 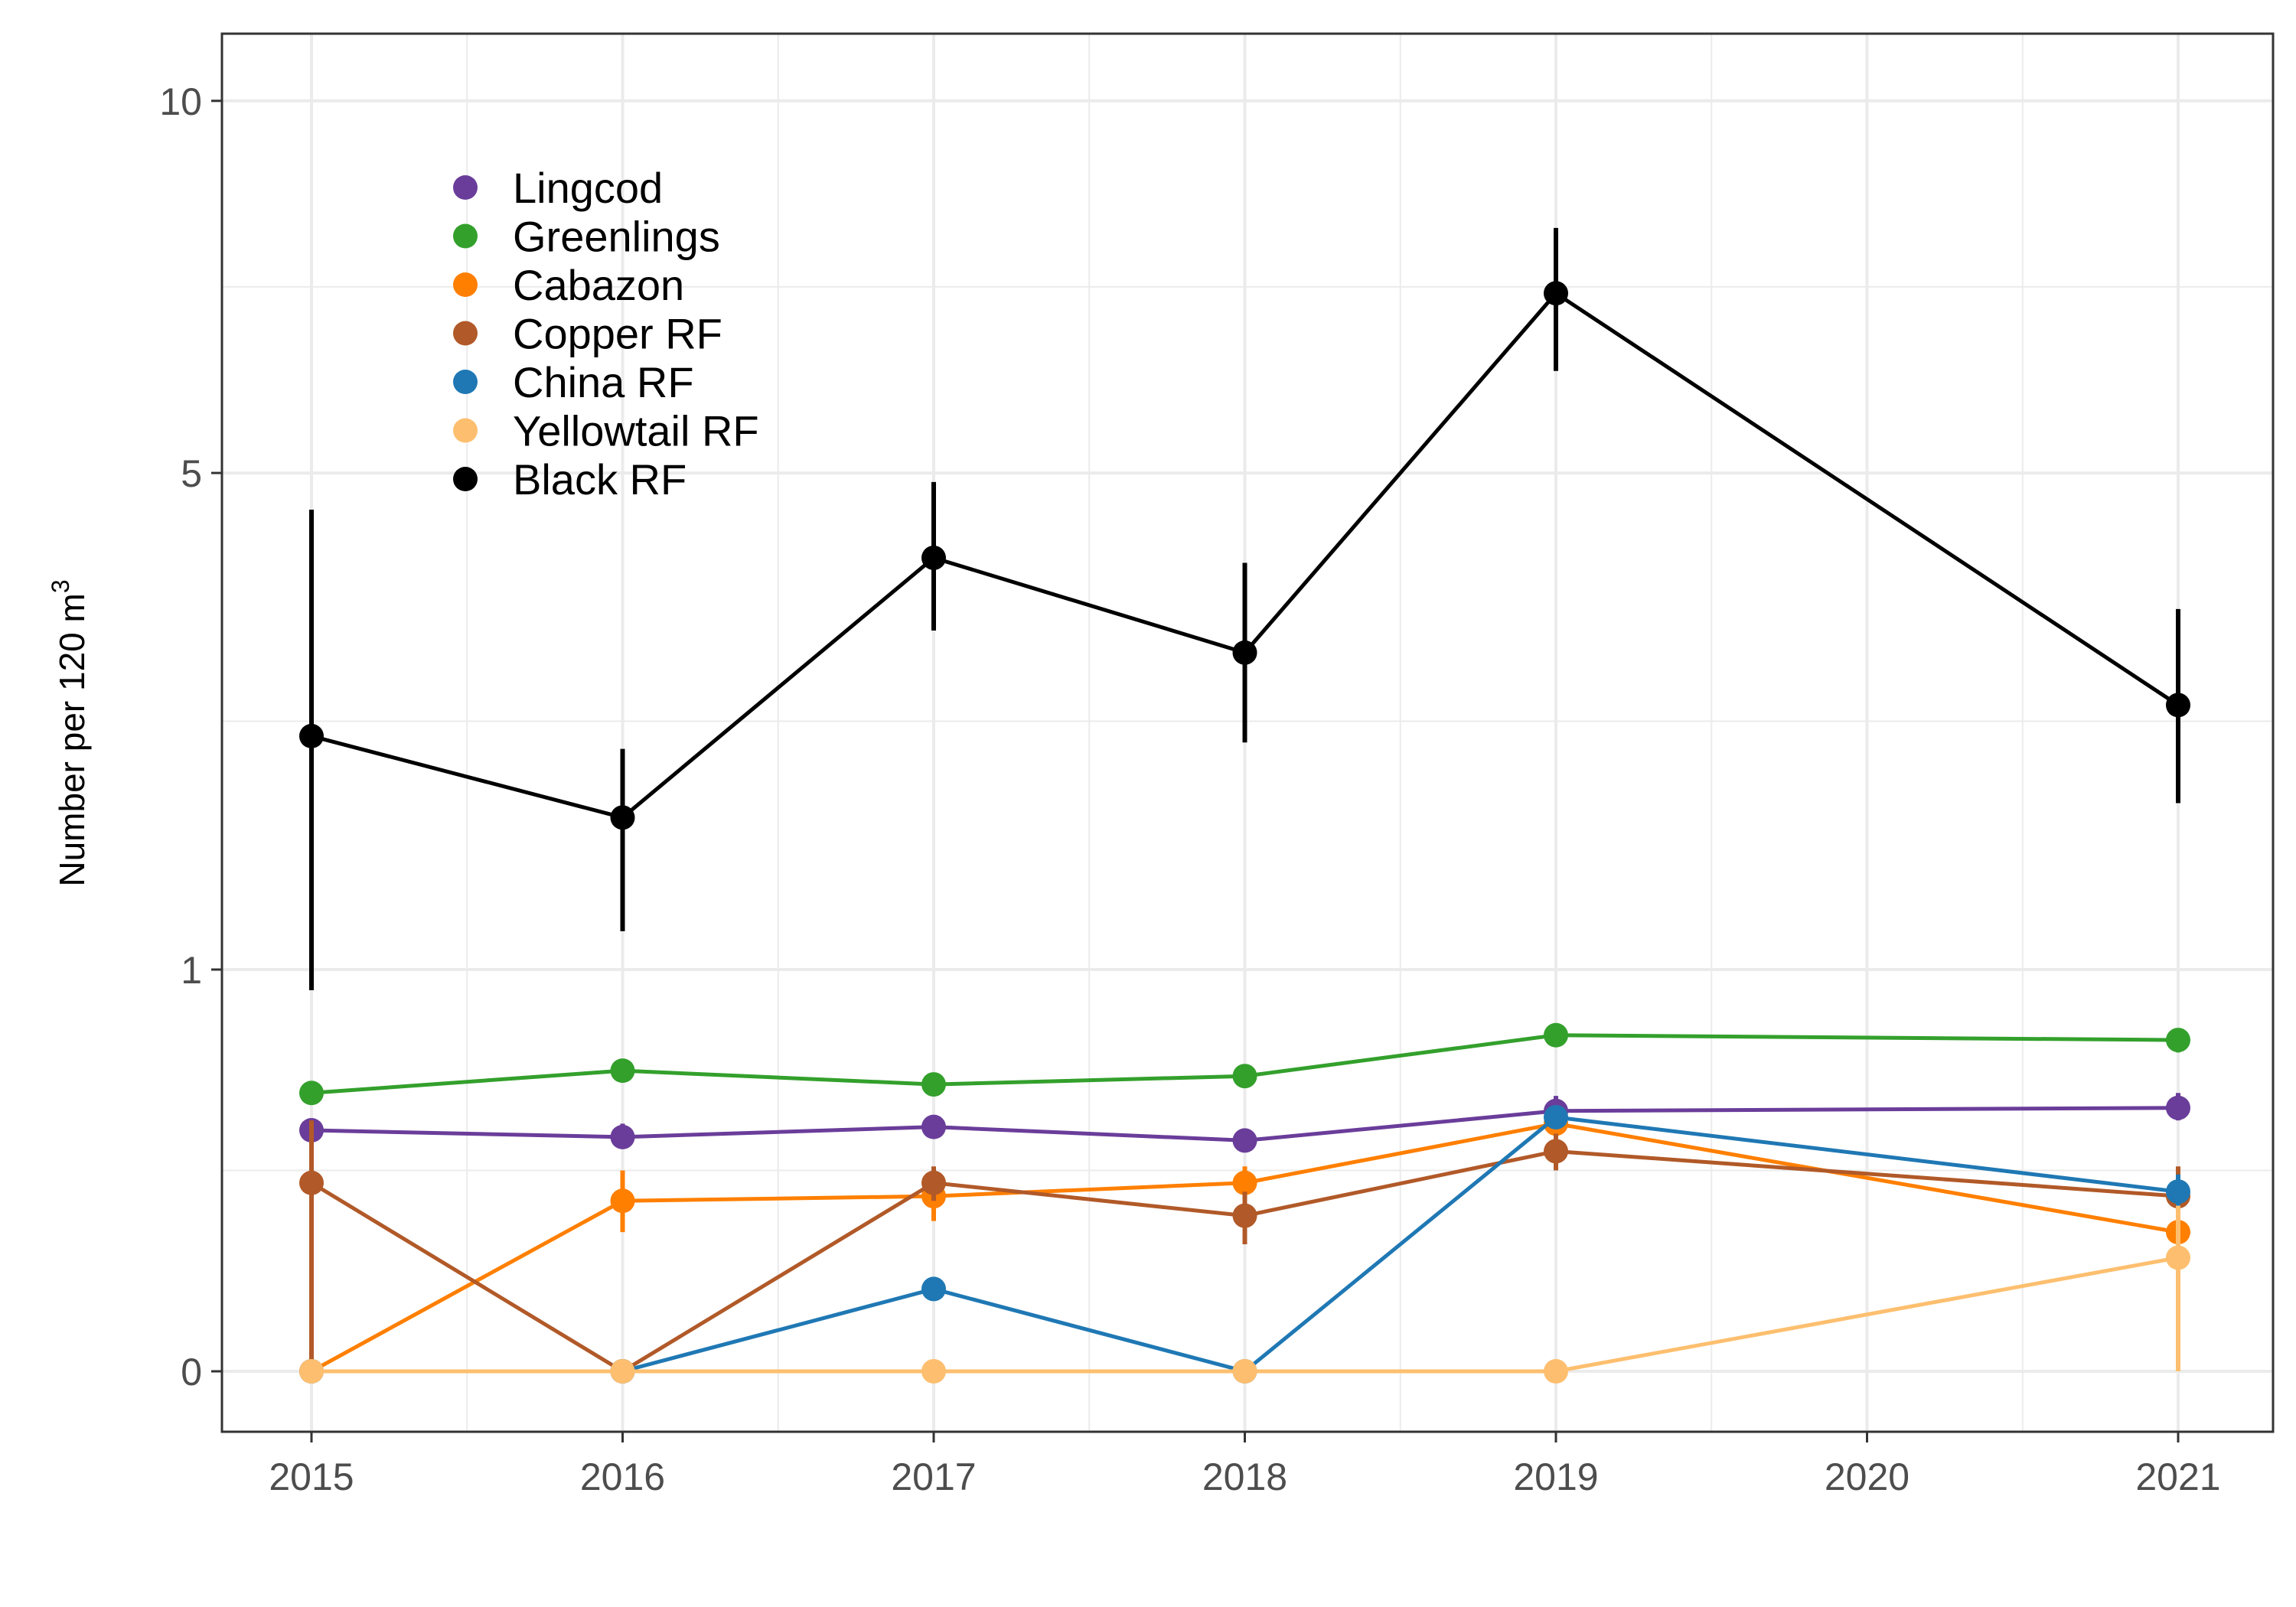 What do you see at coordinates (191, 1372) in the screenshot?
I see `y-tick-label: 0` at bounding box center [191, 1372].